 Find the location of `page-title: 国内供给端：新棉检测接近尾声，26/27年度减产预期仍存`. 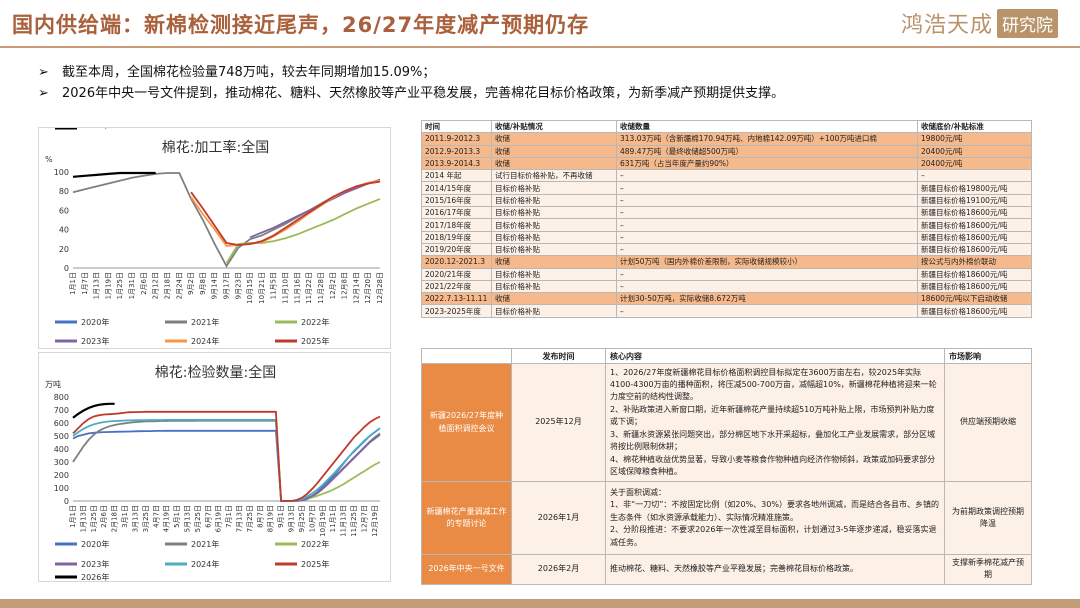

page-title: 国内供给端：新棉检测接近尾声，26/27年度减产预期仍存 is located at coordinates (301, 25).